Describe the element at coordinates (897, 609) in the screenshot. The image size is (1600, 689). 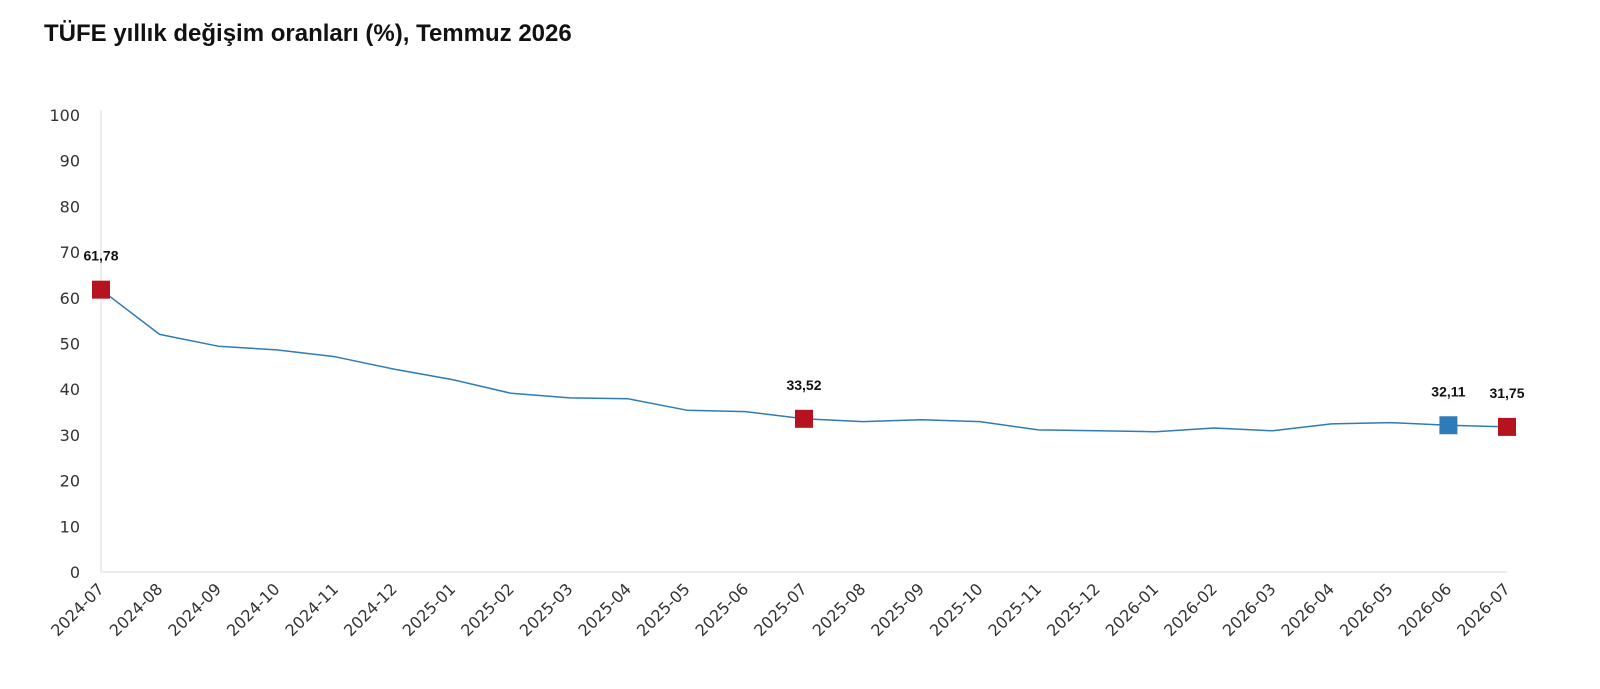
I see `x-tick-label: 2025-09` at that location.